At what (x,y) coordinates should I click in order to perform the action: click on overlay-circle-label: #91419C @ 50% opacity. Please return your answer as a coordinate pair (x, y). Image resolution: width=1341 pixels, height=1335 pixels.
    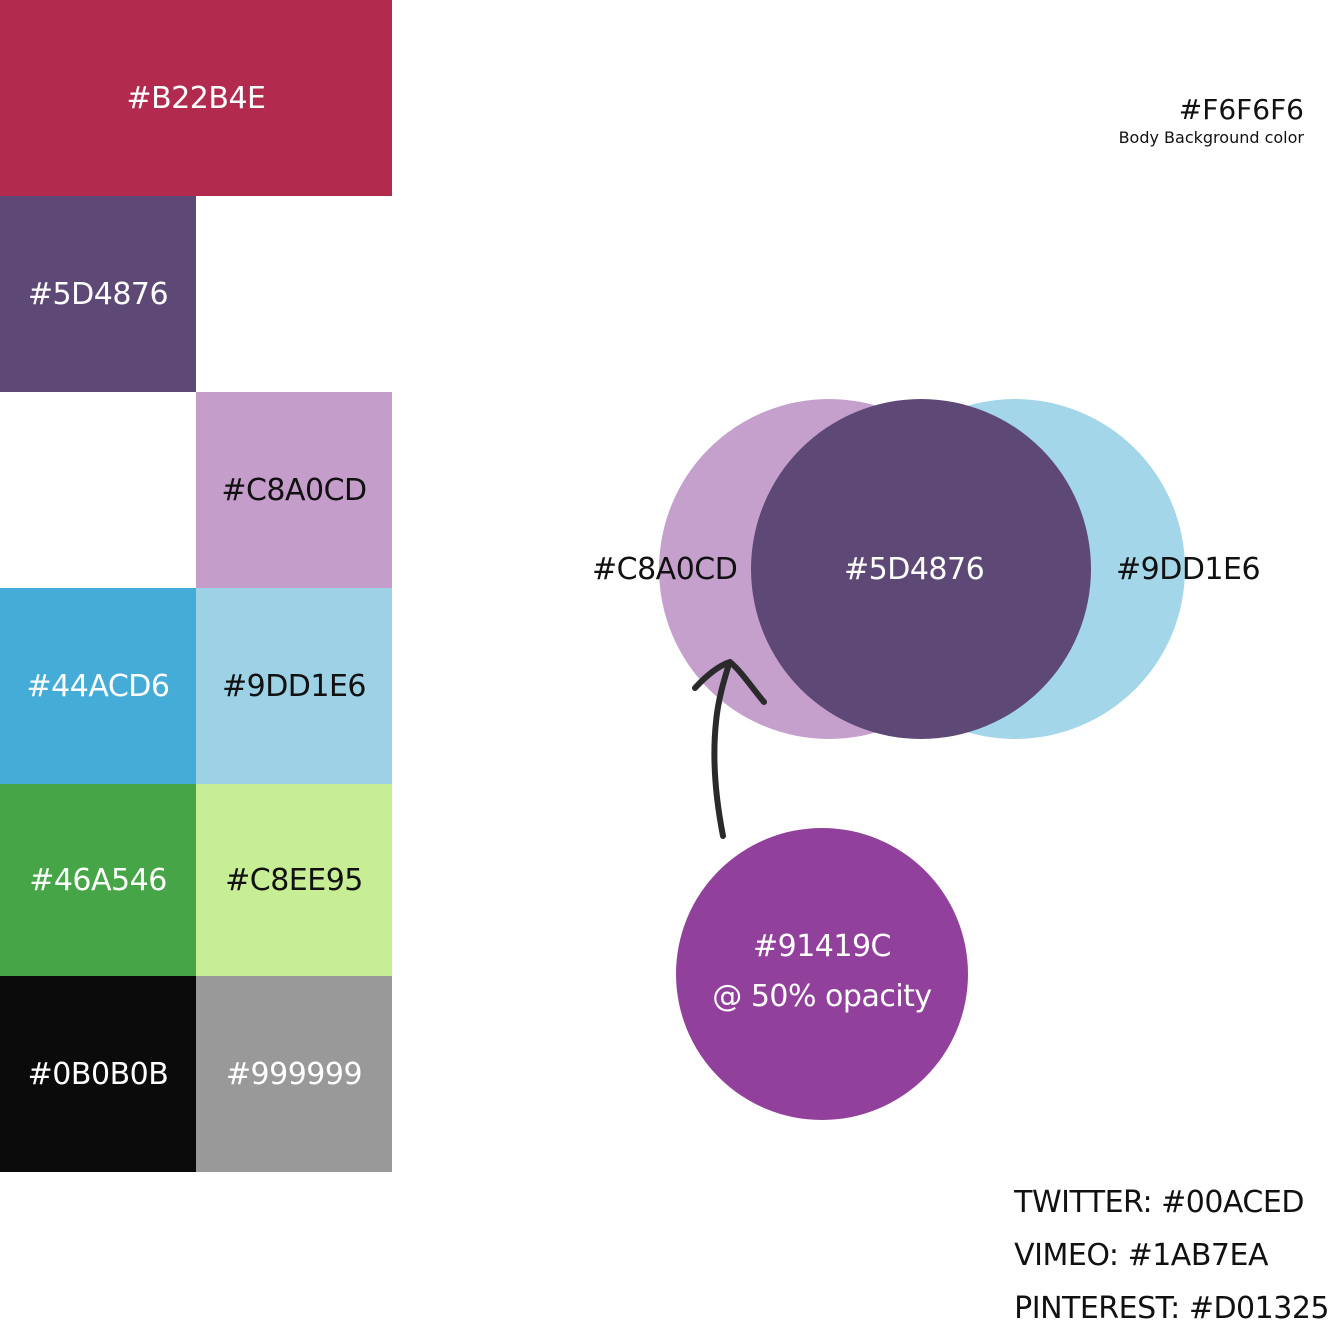
    Looking at the image, I should click on (822, 972).